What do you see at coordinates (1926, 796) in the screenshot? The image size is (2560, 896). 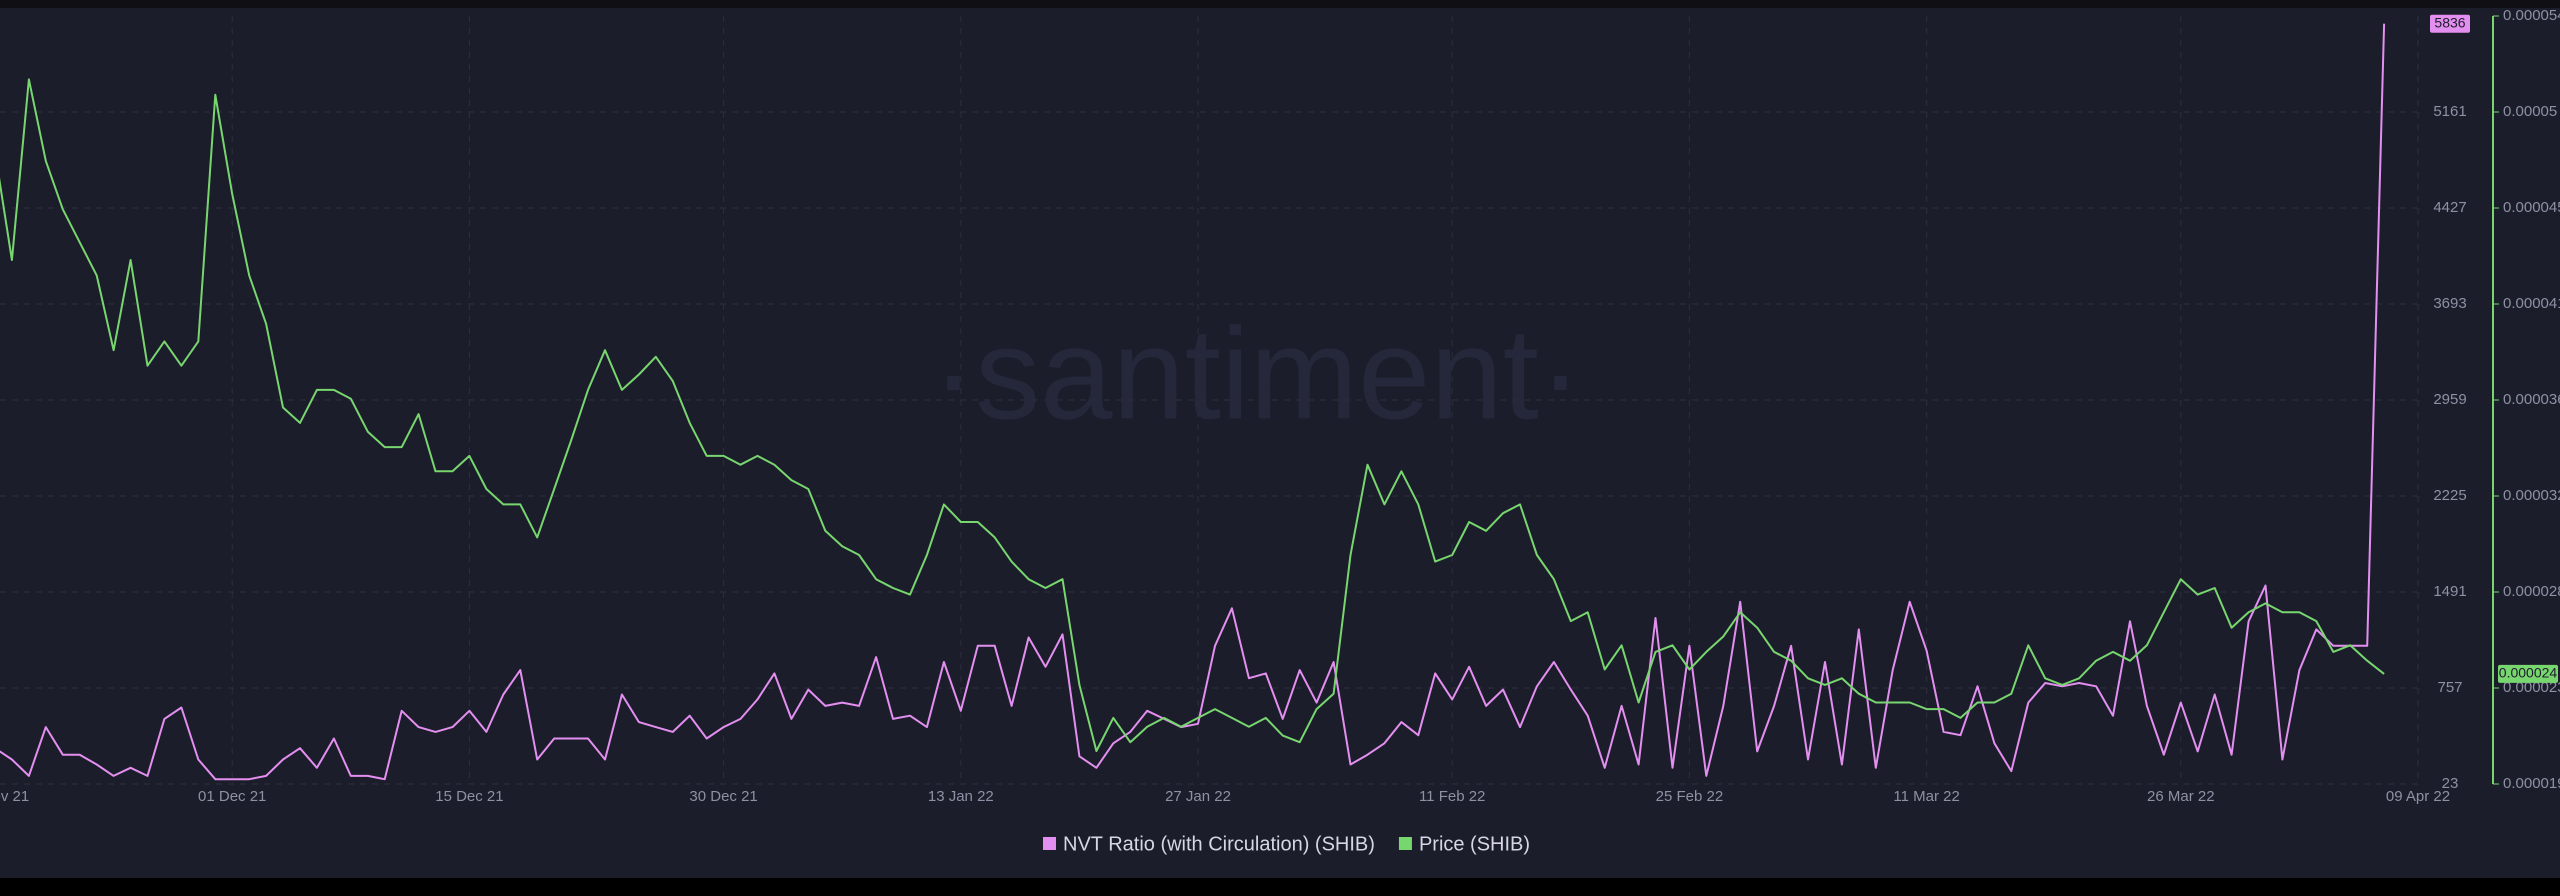 I see `x-tick-label: 11 Mar 22` at bounding box center [1926, 796].